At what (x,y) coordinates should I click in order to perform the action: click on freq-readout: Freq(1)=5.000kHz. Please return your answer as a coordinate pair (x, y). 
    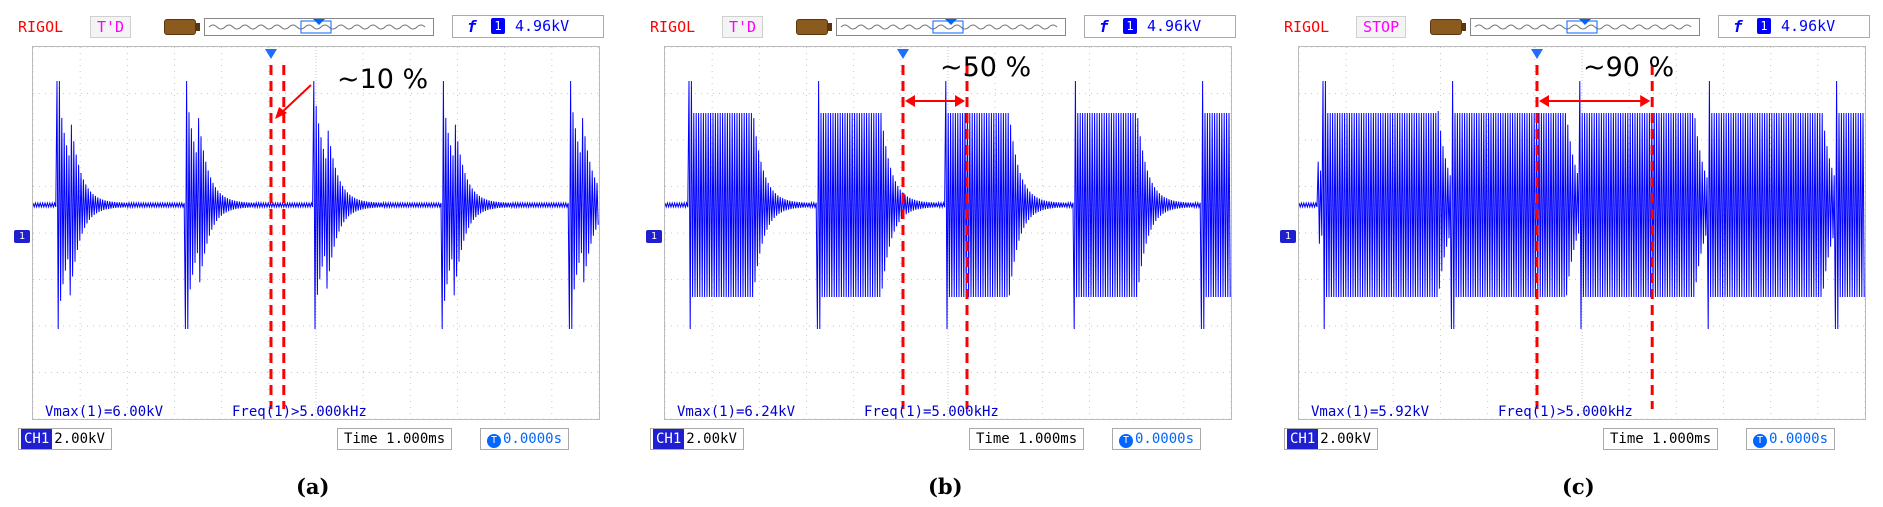
    Looking at the image, I should click on (931, 412).